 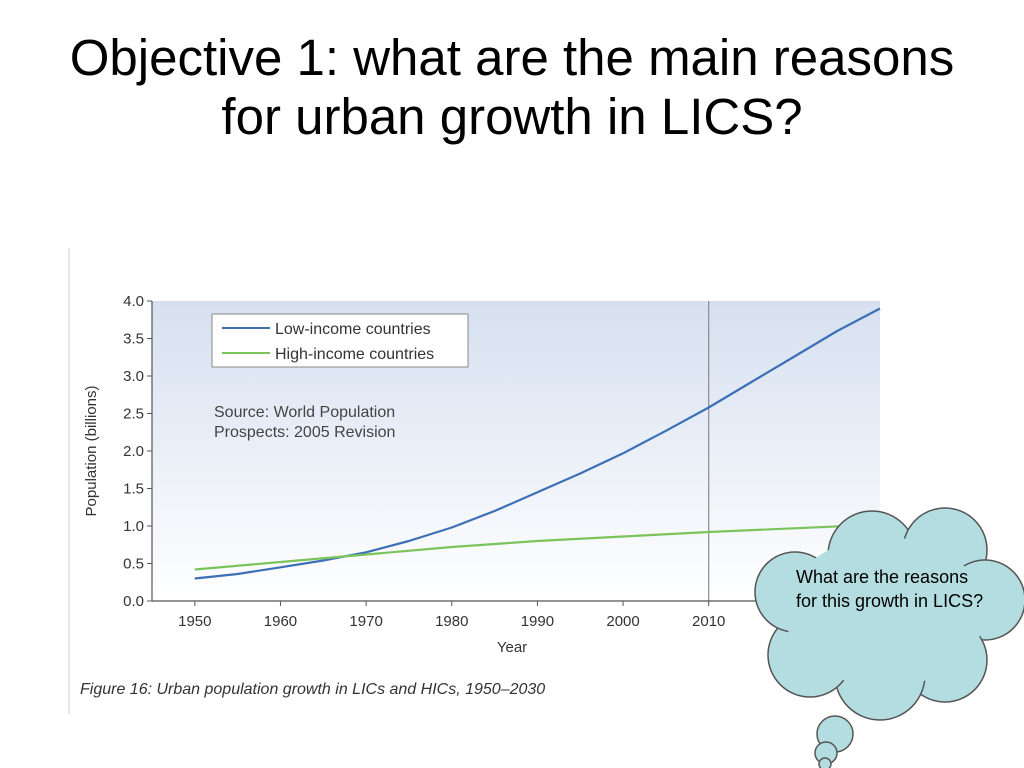 I want to click on x-tick-label: 1980, so click(x=451, y=621).